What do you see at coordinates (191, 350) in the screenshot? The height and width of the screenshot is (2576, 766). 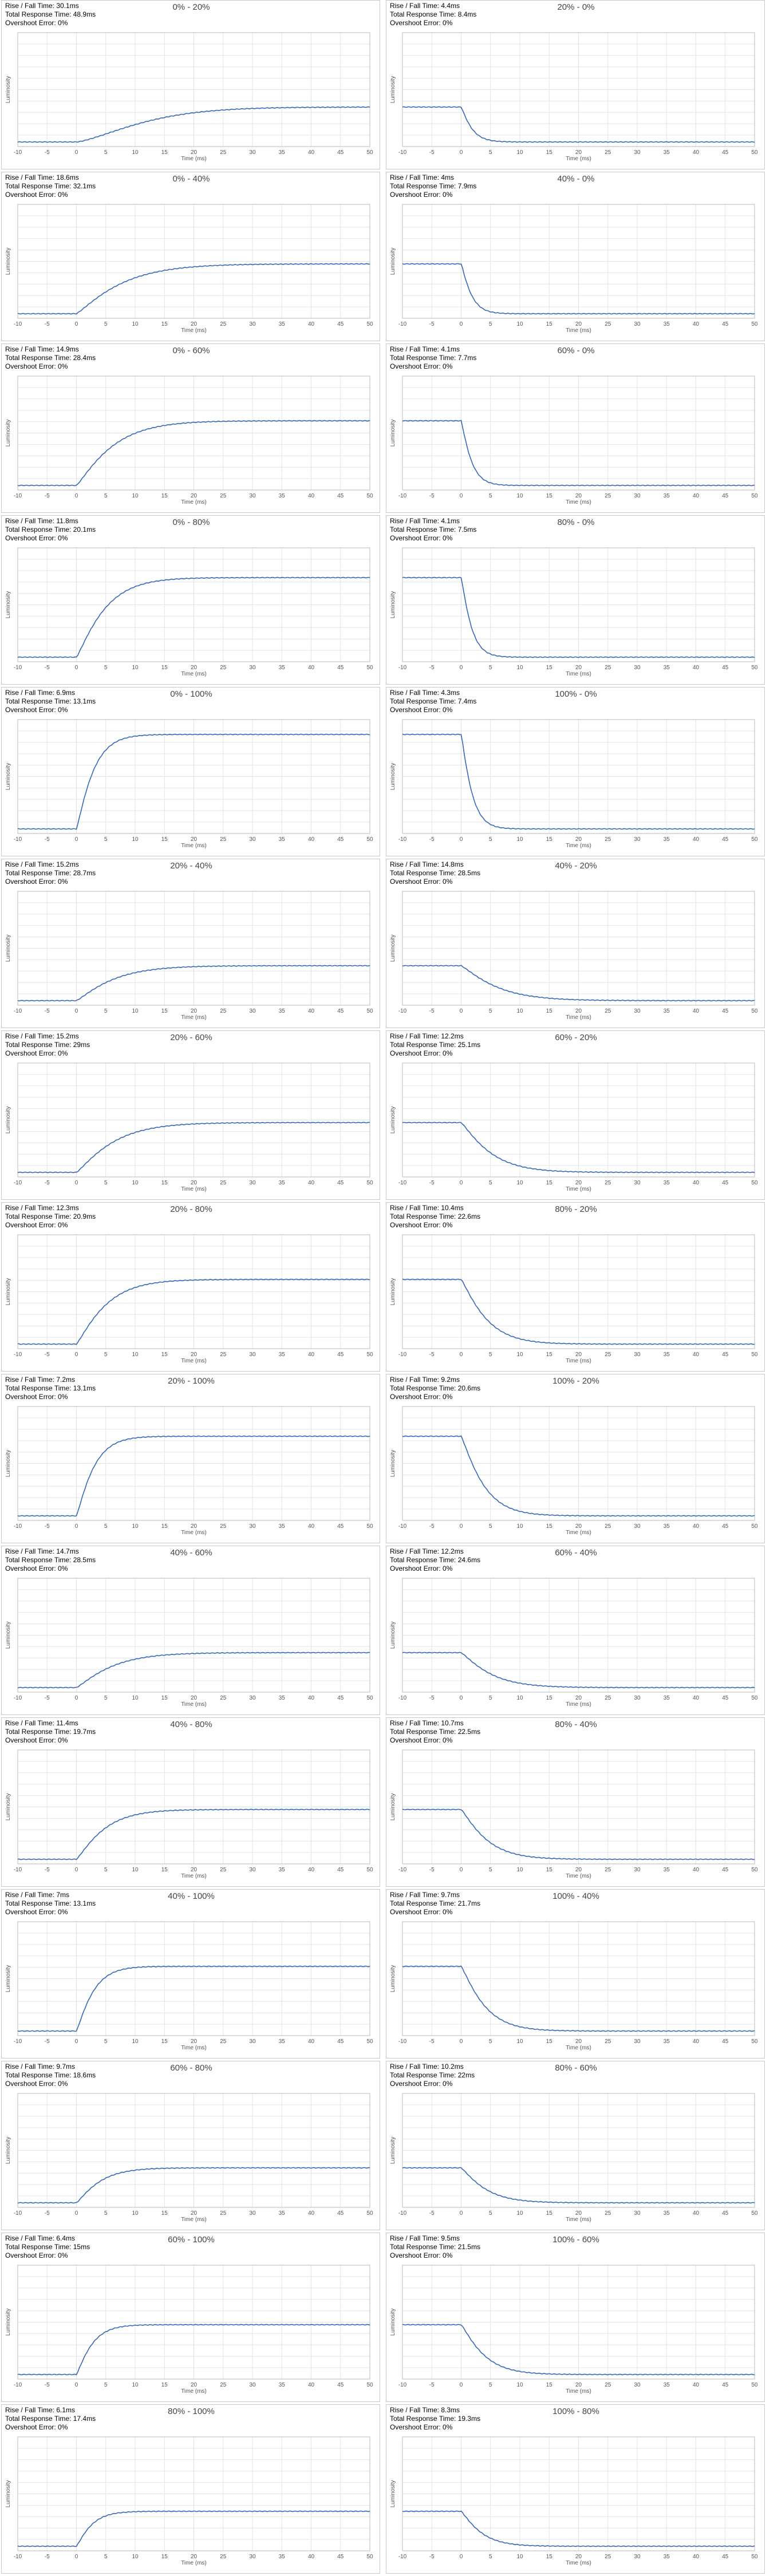 I see `chart-title: 0% - 60%` at bounding box center [191, 350].